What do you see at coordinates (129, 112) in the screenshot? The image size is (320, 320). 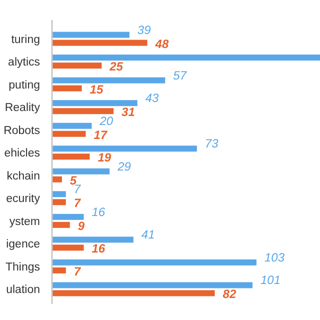 I see `data-label: 31` at bounding box center [129, 112].